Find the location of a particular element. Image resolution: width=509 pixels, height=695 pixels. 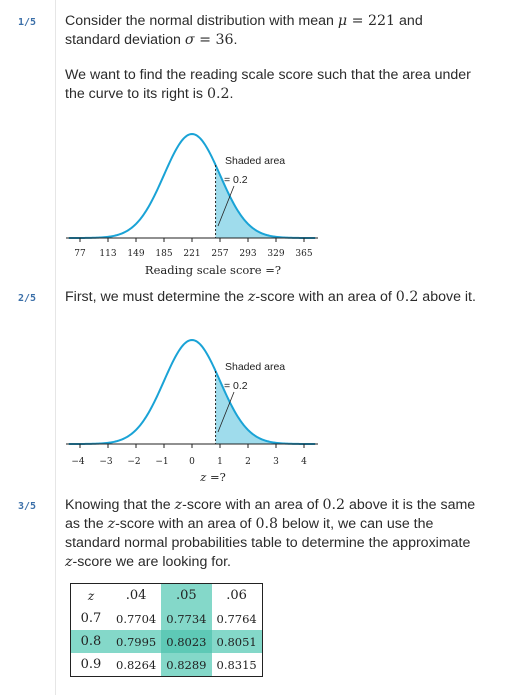

text: standard deviation is located at coordinates (125, 40).